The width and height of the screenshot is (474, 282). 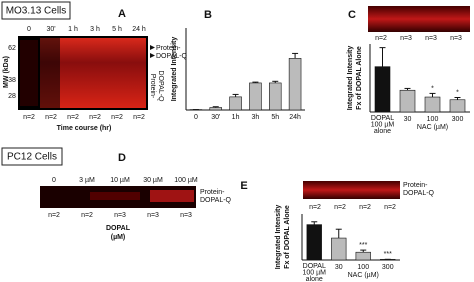 I want to click on x-tick-label: 30', so click(x=215, y=117).